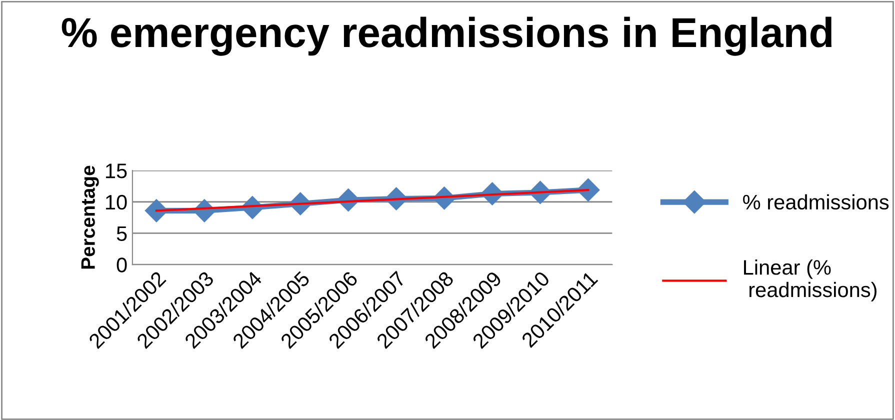 The image size is (895, 420). Describe the element at coordinates (816, 202) in the screenshot. I see `legend-label: % readmissions` at that location.